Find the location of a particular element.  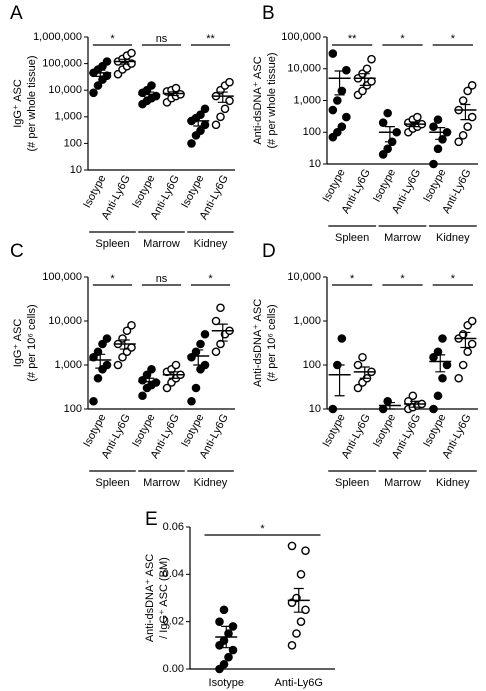

y-tick-label: 10 is located at coordinates (315, 164).